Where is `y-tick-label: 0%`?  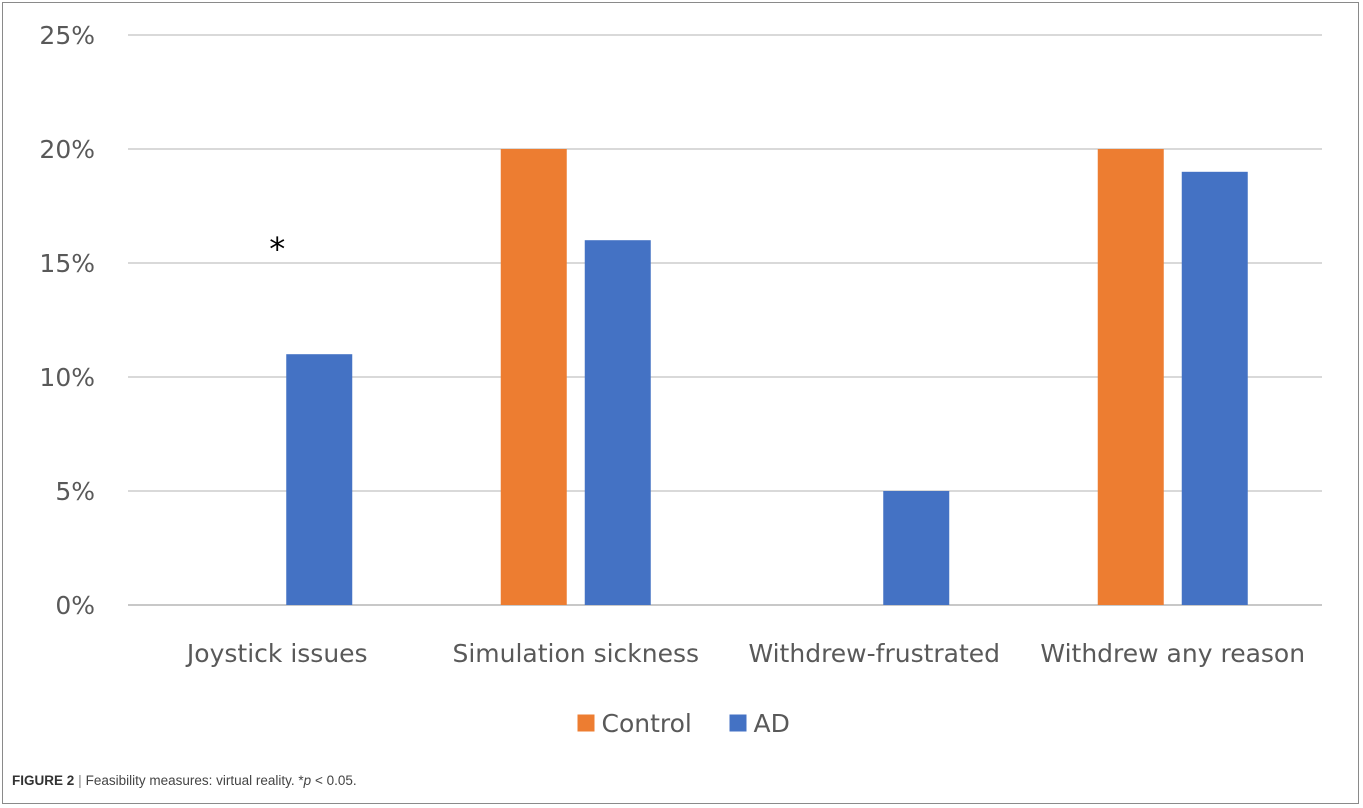
y-tick-label: 0% is located at coordinates (75, 605).